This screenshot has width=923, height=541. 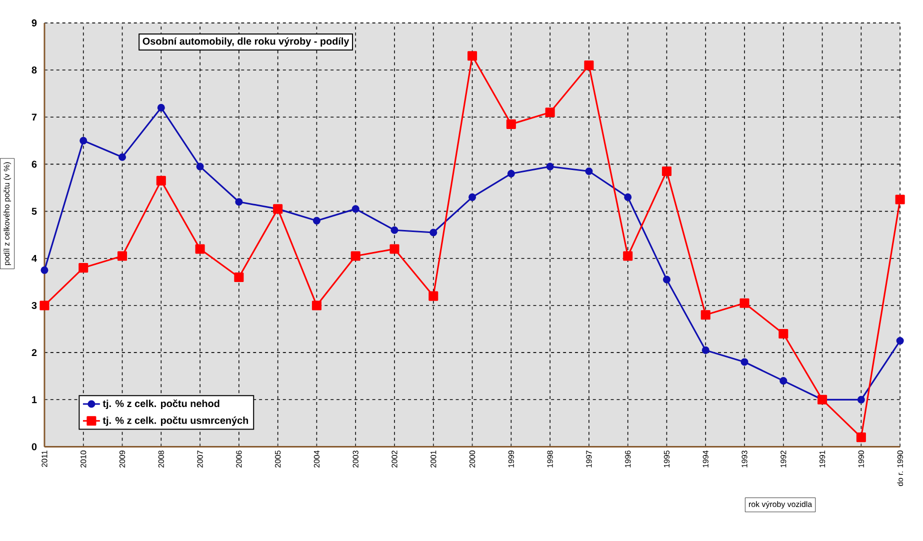 What do you see at coordinates (34, 258) in the screenshot?
I see `y-tick-label: 4` at bounding box center [34, 258].